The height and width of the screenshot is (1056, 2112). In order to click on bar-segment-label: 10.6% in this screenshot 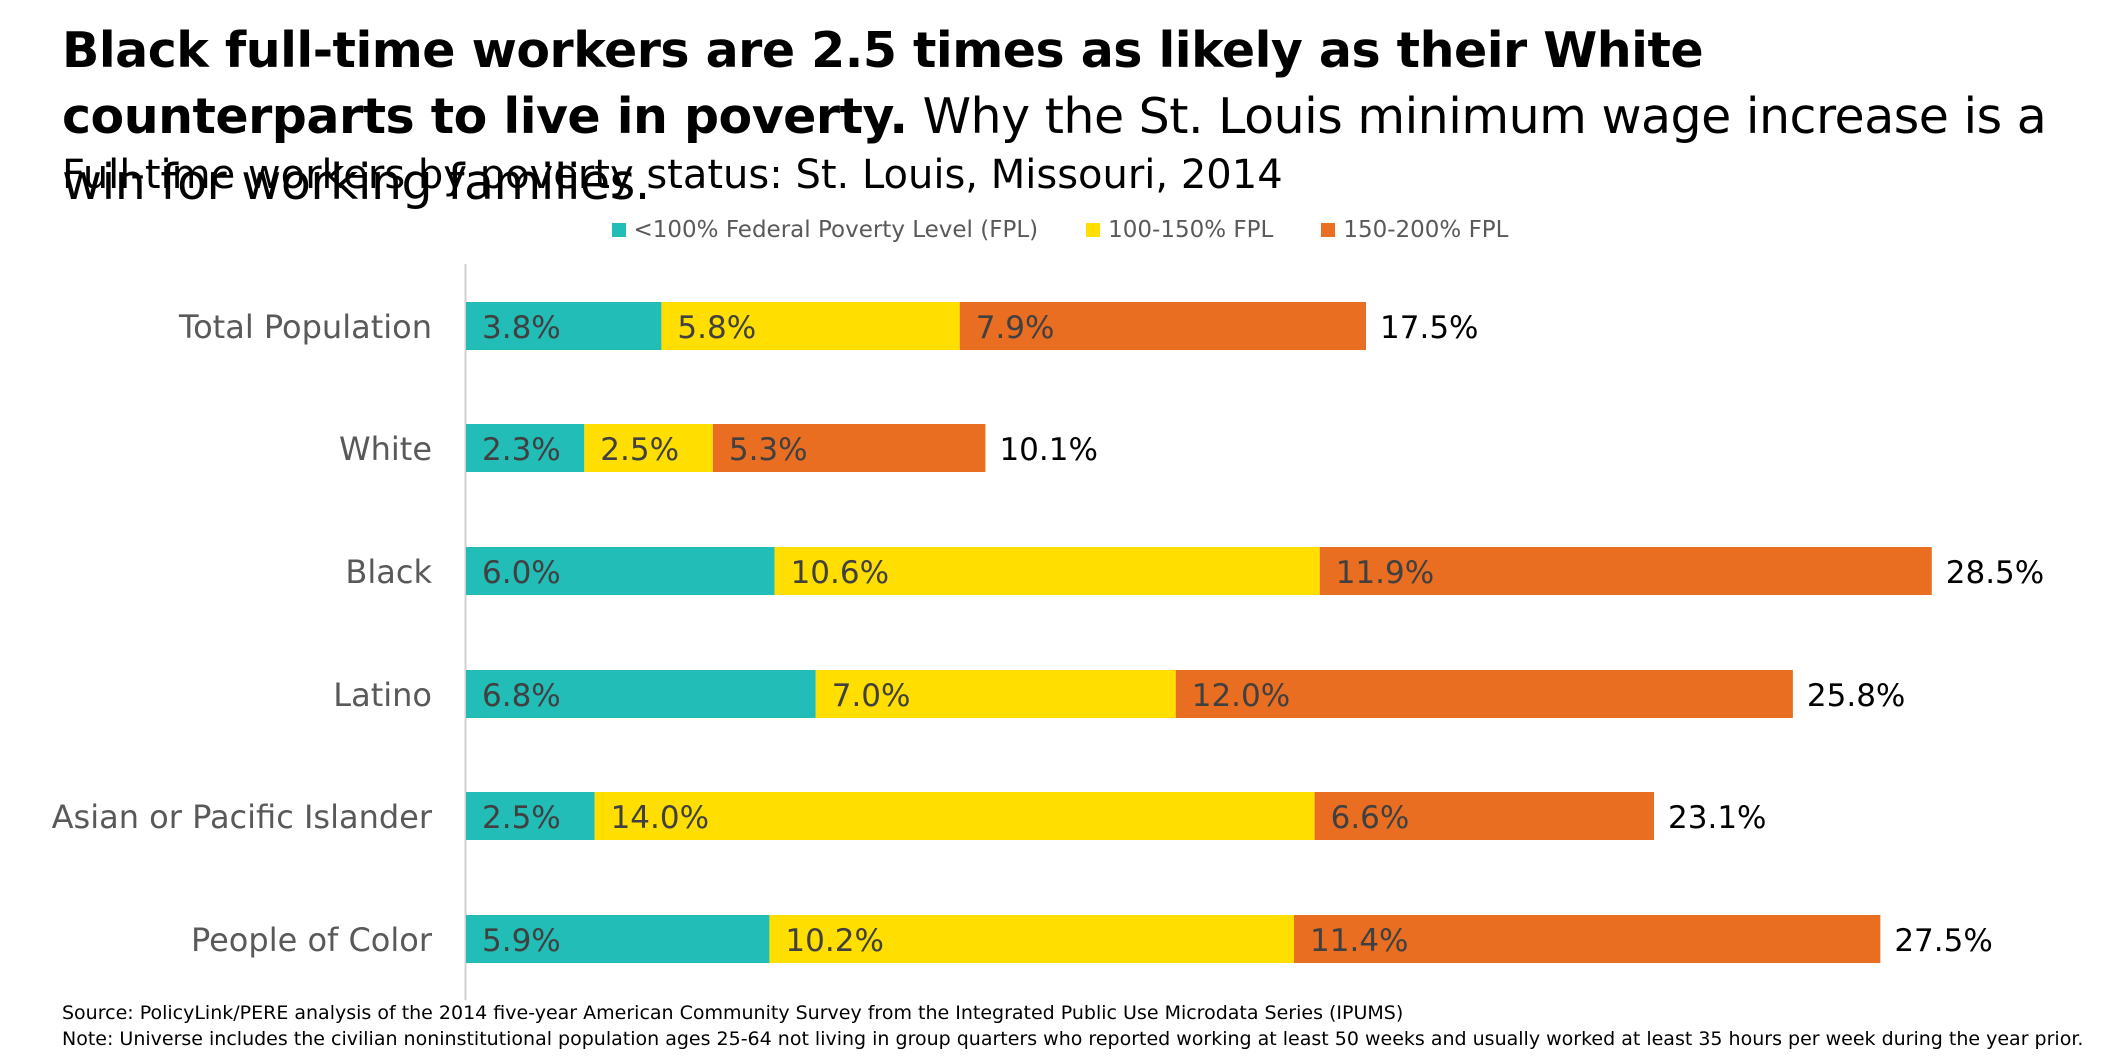, I will do `click(840, 573)`.